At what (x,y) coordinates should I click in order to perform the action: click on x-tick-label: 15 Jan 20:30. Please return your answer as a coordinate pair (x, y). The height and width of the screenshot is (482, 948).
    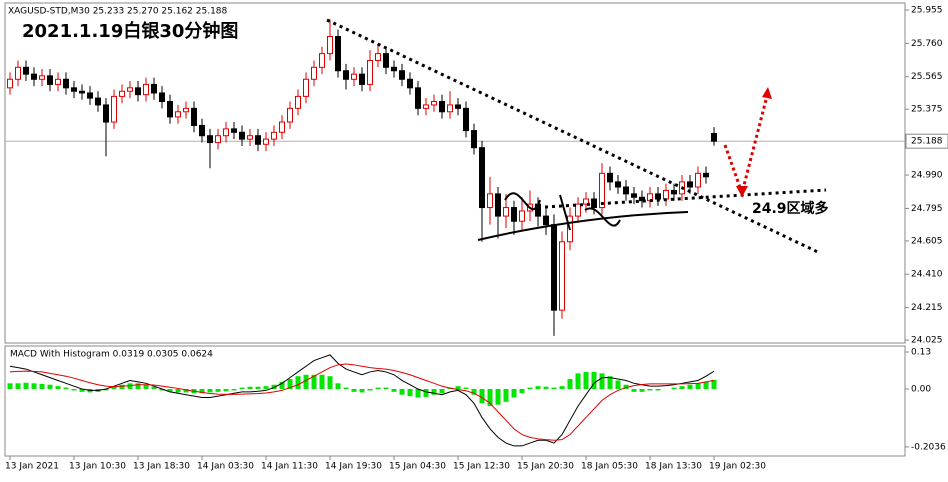
    Looking at the image, I should click on (545, 467).